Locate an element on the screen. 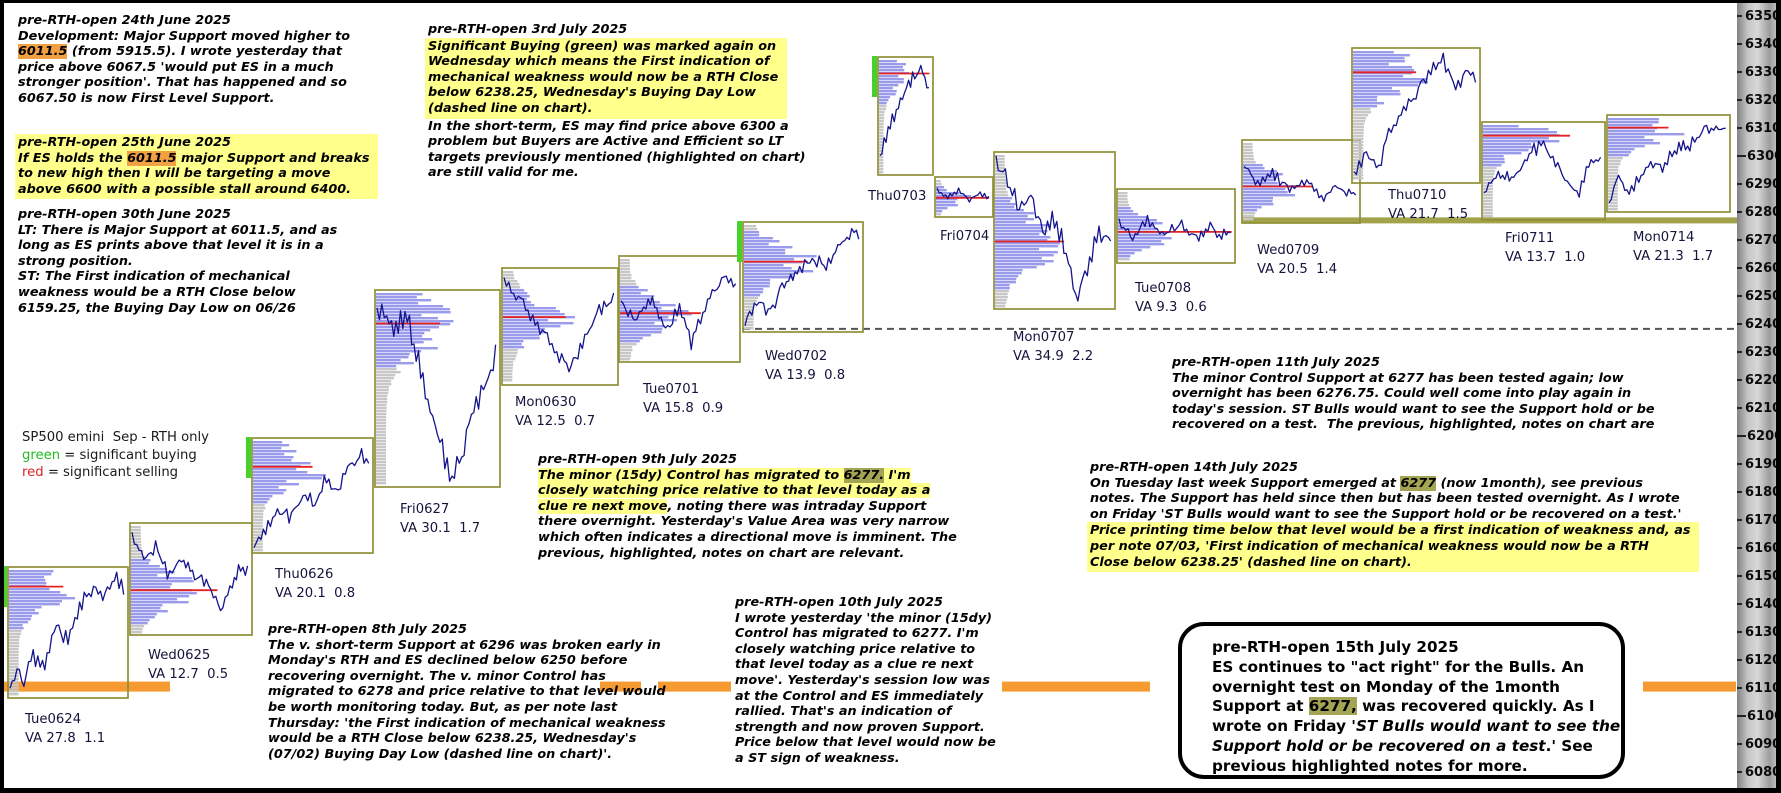  note-line: red = significant selling is located at coordinates (115, 473).